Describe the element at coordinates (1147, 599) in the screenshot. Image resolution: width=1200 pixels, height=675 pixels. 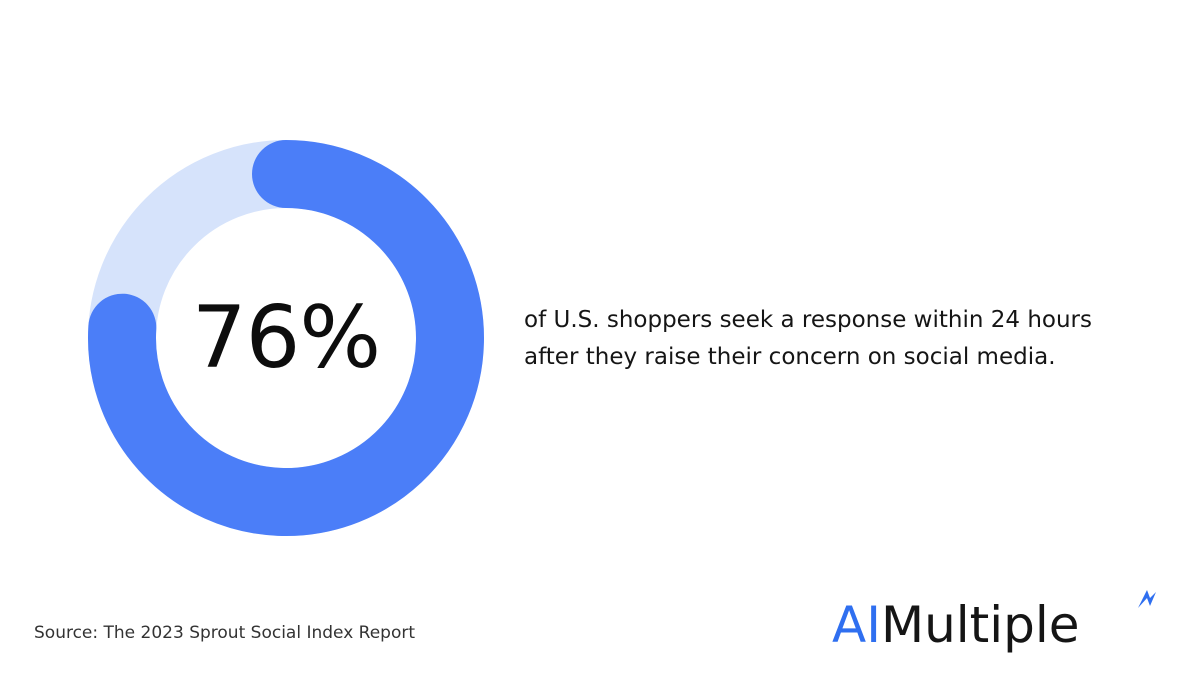
I see `spark-icon` at that location.